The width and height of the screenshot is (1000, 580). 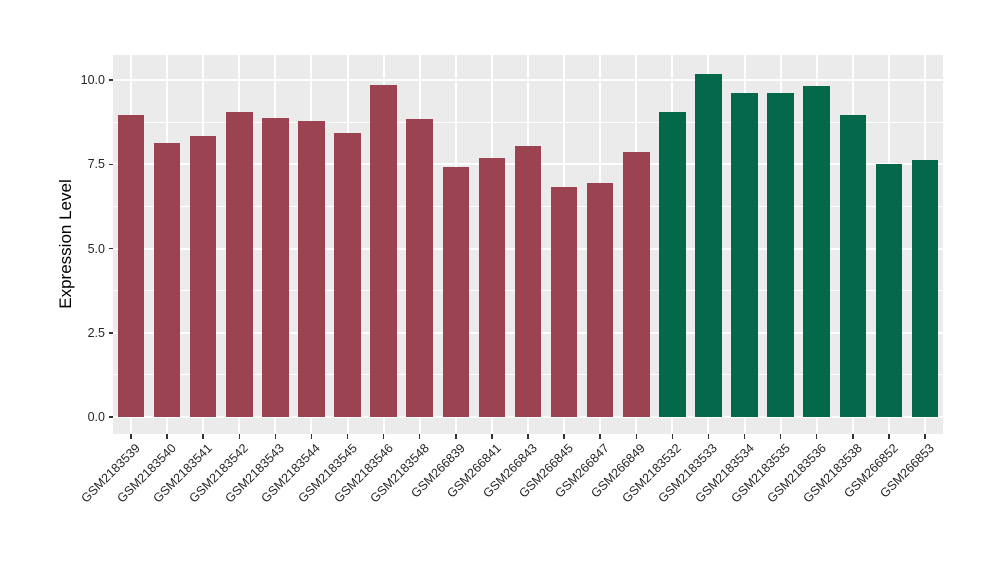 I want to click on bar-GSM266843, so click(x=528, y=281).